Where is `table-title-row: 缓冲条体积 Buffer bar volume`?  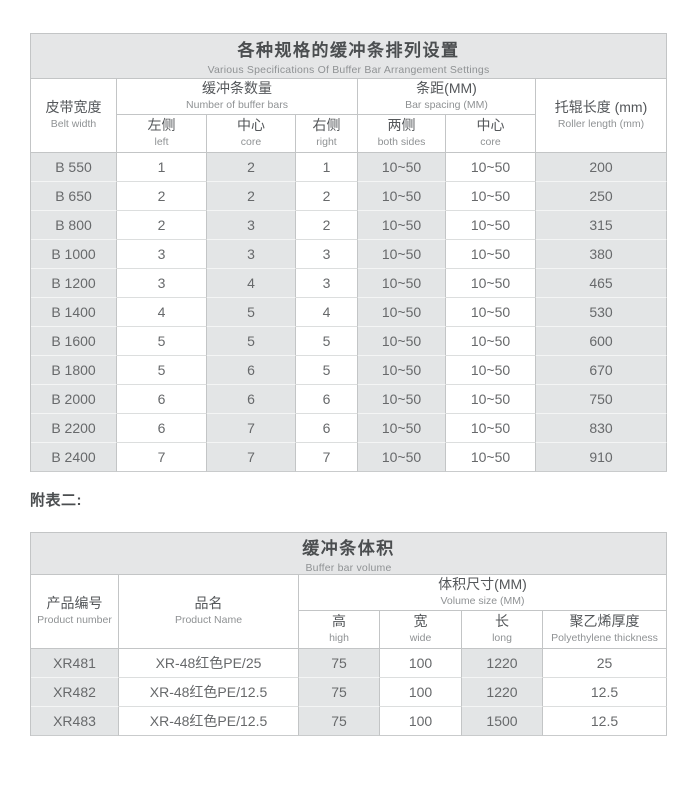
table-title-row: 缓冲条体积 Buffer bar volume is located at coordinates (349, 554).